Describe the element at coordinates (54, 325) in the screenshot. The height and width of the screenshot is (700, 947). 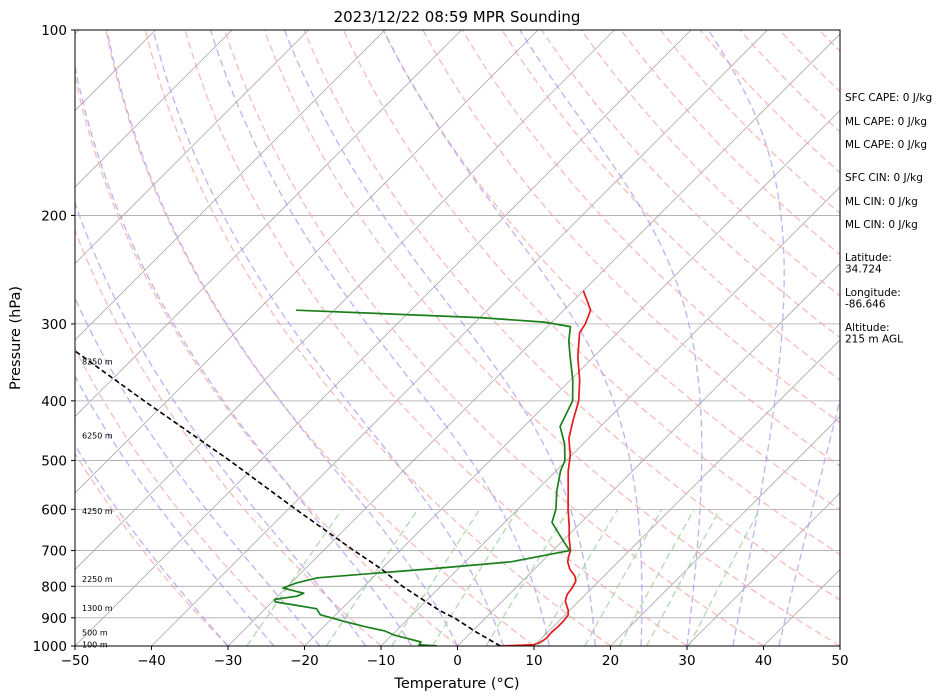
I see `y-tick-label: 300` at that location.